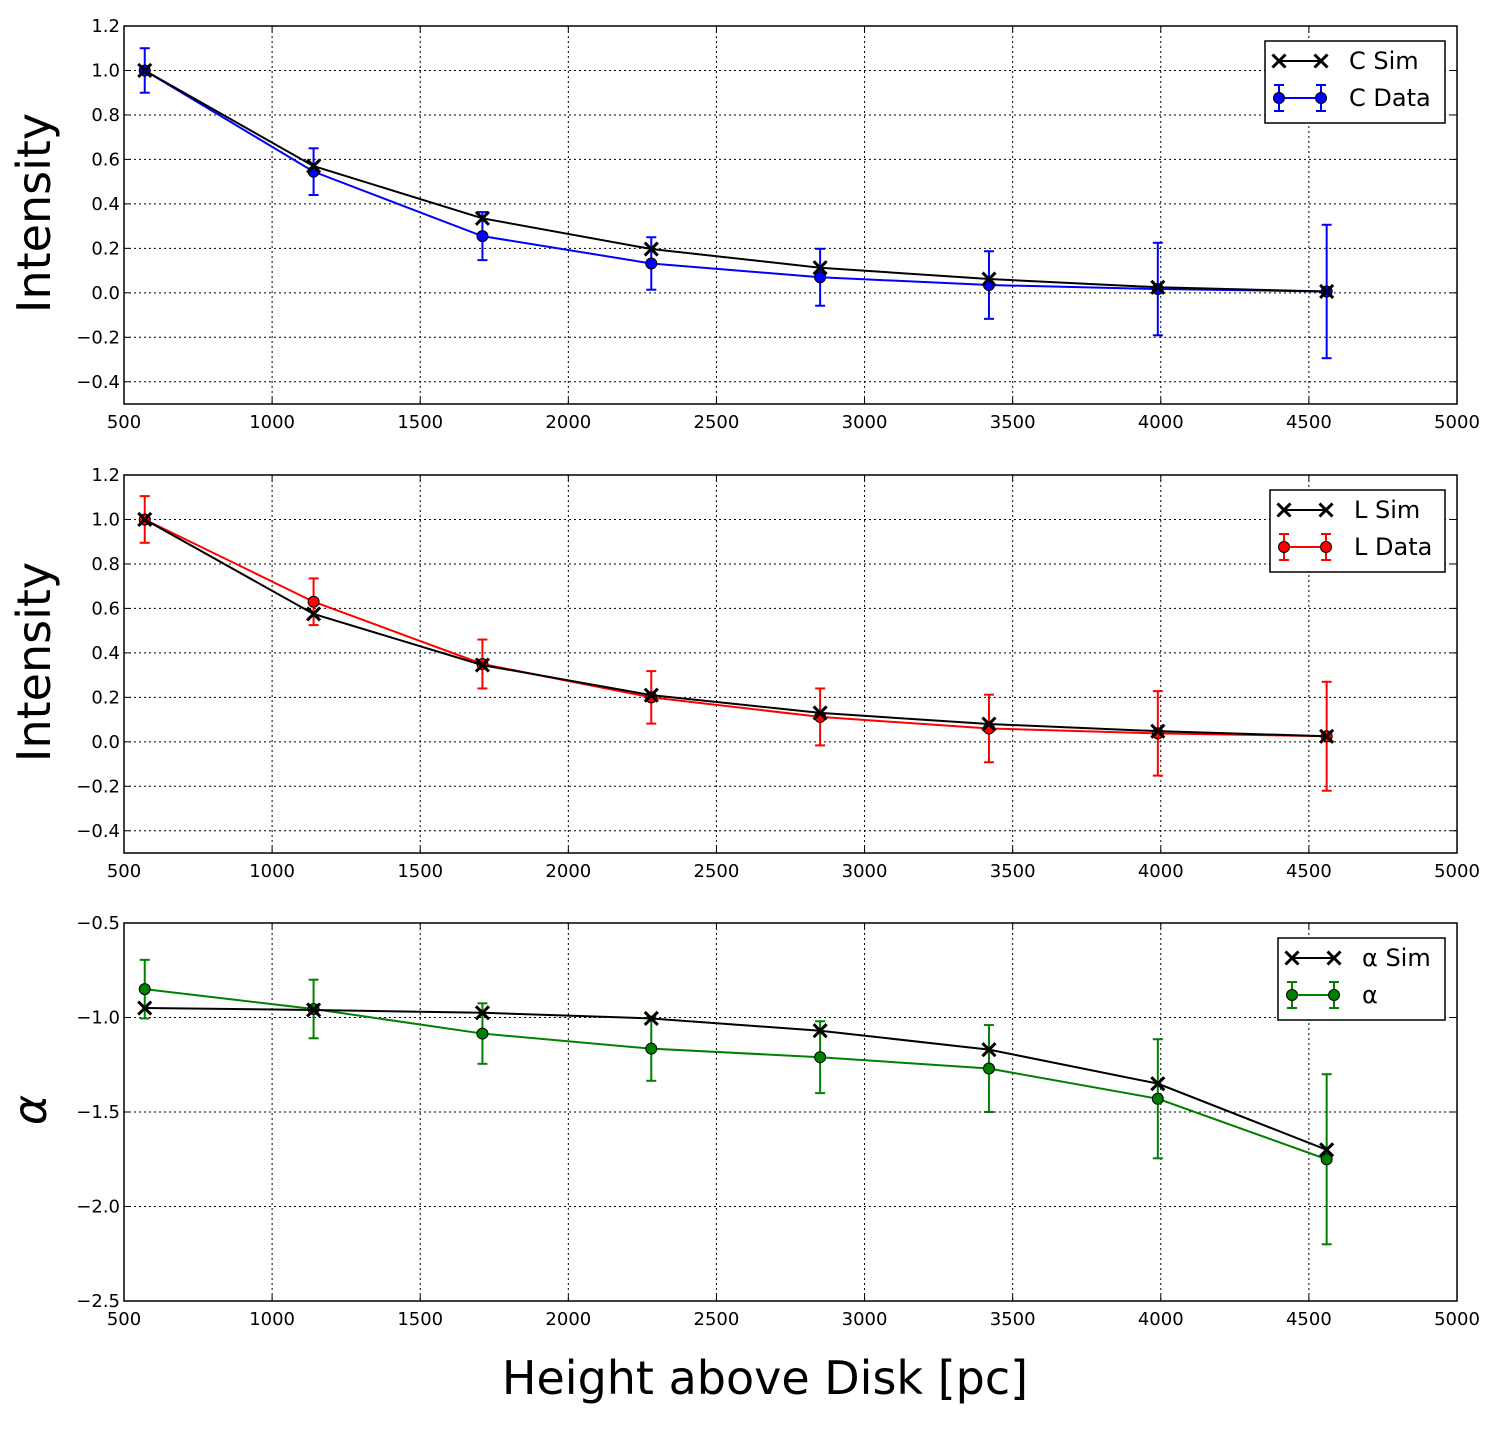 The width and height of the screenshot is (1500, 1446). I want to click on point-alpha-sim-4-stroke-b, so click(820, 1031).